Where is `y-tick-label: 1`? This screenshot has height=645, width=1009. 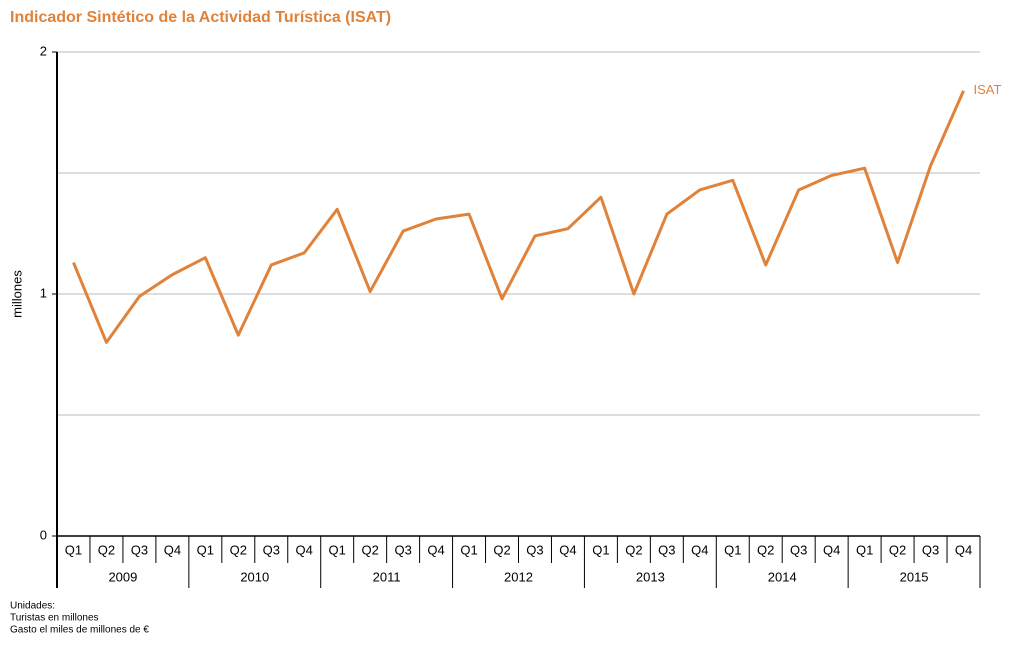
y-tick-label: 1 is located at coordinates (43, 292).